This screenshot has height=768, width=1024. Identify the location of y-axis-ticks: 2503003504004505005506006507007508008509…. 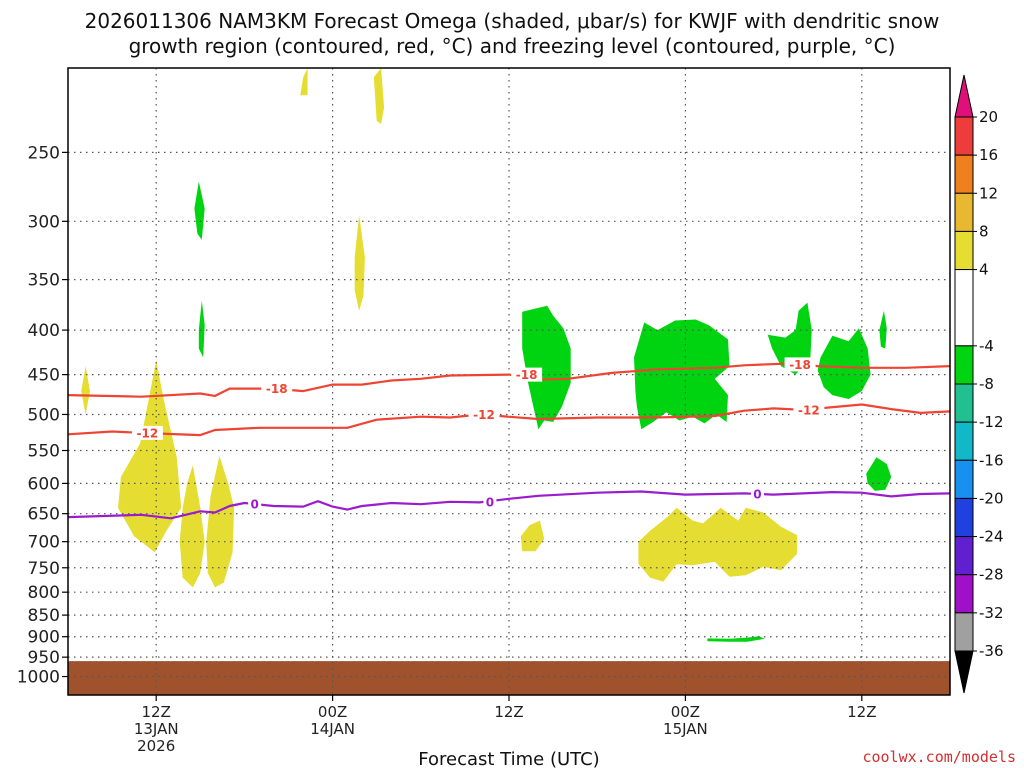
(42, 415).